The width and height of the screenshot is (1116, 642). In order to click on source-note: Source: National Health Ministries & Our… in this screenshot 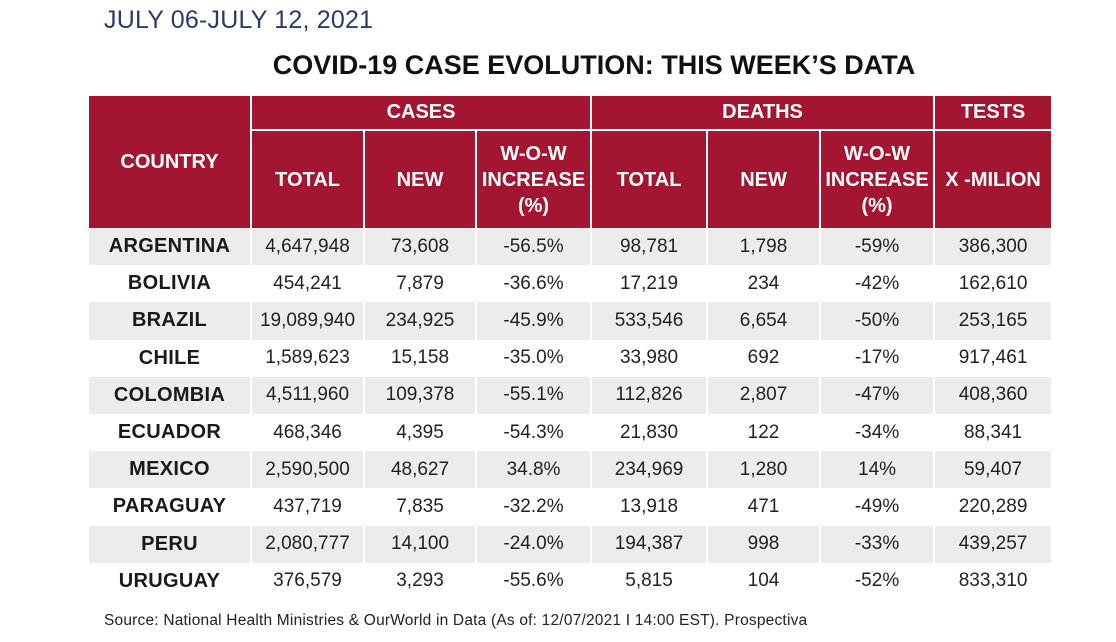, I will do `click(456, 620)`.